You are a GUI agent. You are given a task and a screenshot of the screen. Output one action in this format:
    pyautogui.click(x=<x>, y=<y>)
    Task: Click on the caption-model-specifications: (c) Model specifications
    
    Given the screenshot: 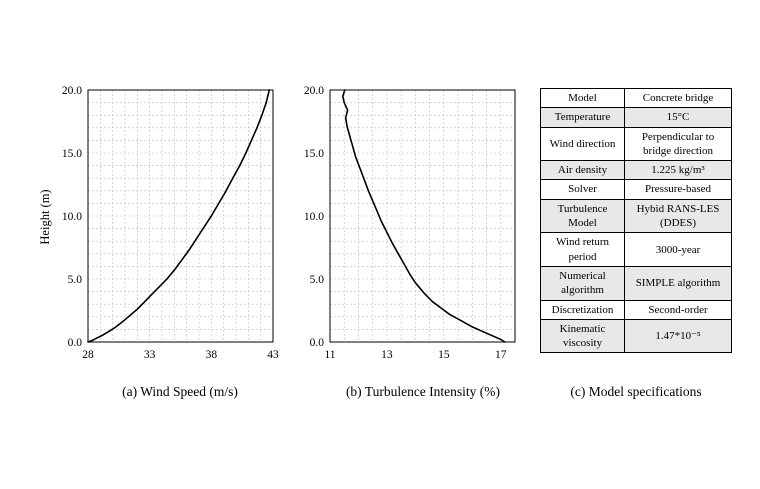 What is the action you would take?
    pyautogui.click(x=636, y=391)
    